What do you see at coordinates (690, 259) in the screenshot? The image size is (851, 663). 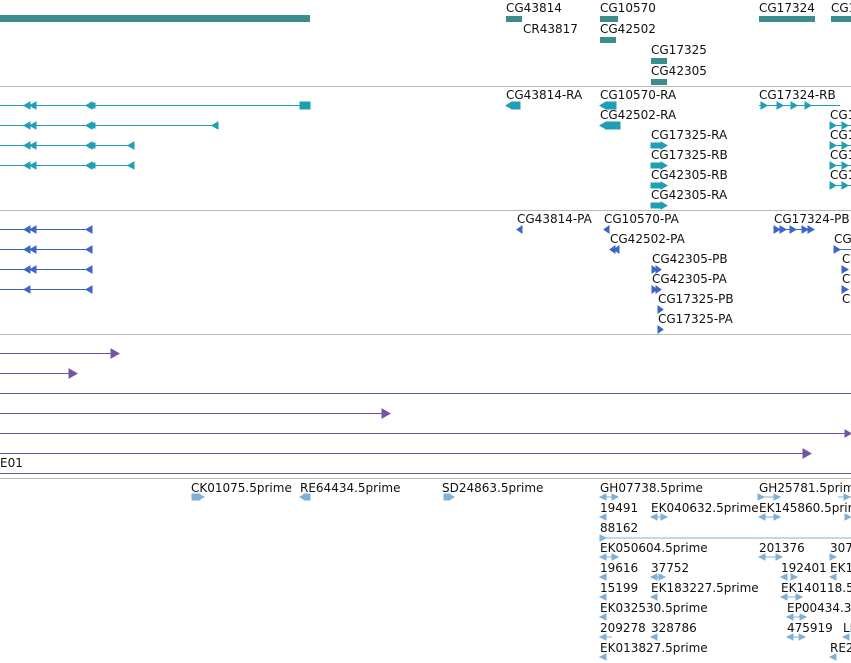 I see `protein-label: CG42305-PB` at bounding box center [690, 259].